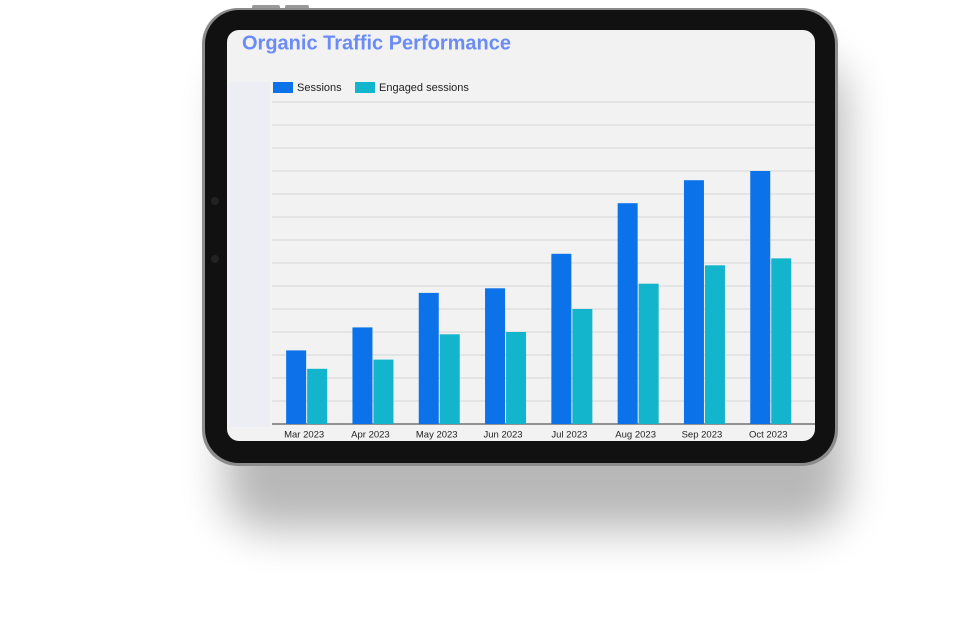 This screenshot has height=636, width=980. I want to click on side-panel, so click(250, 254).